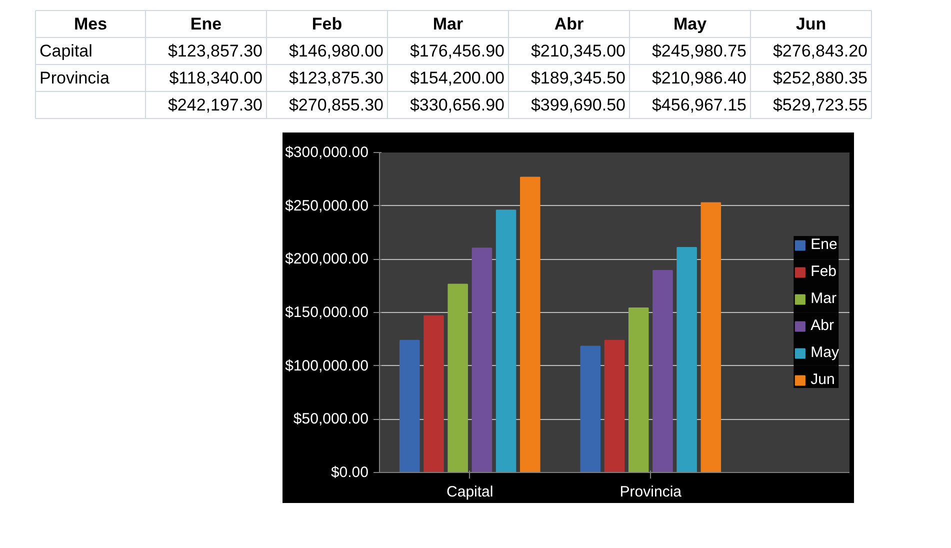 The height and width of the screenshot is (548, 951). Describe the element at coordinates (327, 152) in the screenshot. I see `y-tick-label: $300,000.00` at that location.